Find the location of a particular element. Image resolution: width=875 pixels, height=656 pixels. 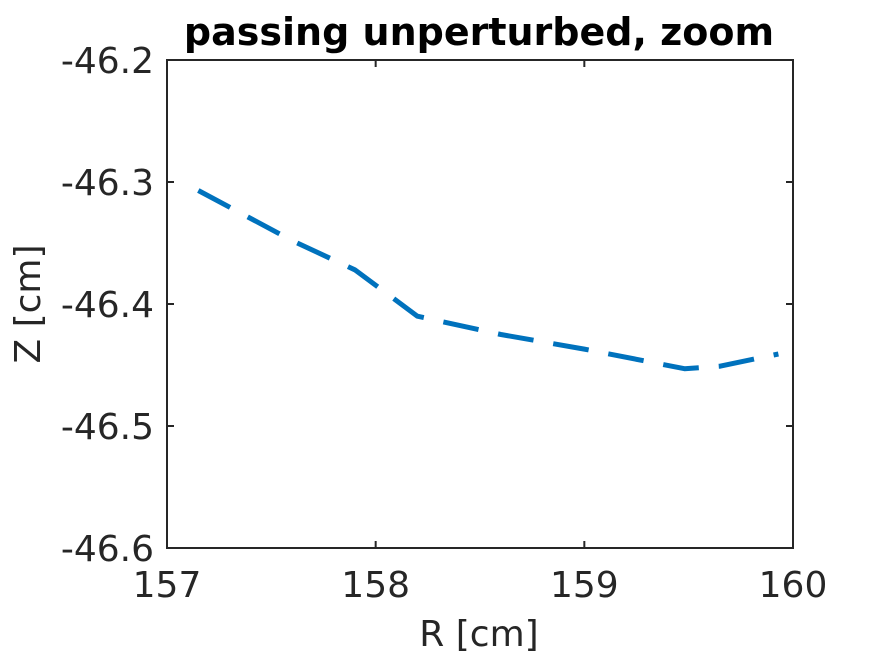

x-tick-label: 158 is located at coordinates (375, 585).